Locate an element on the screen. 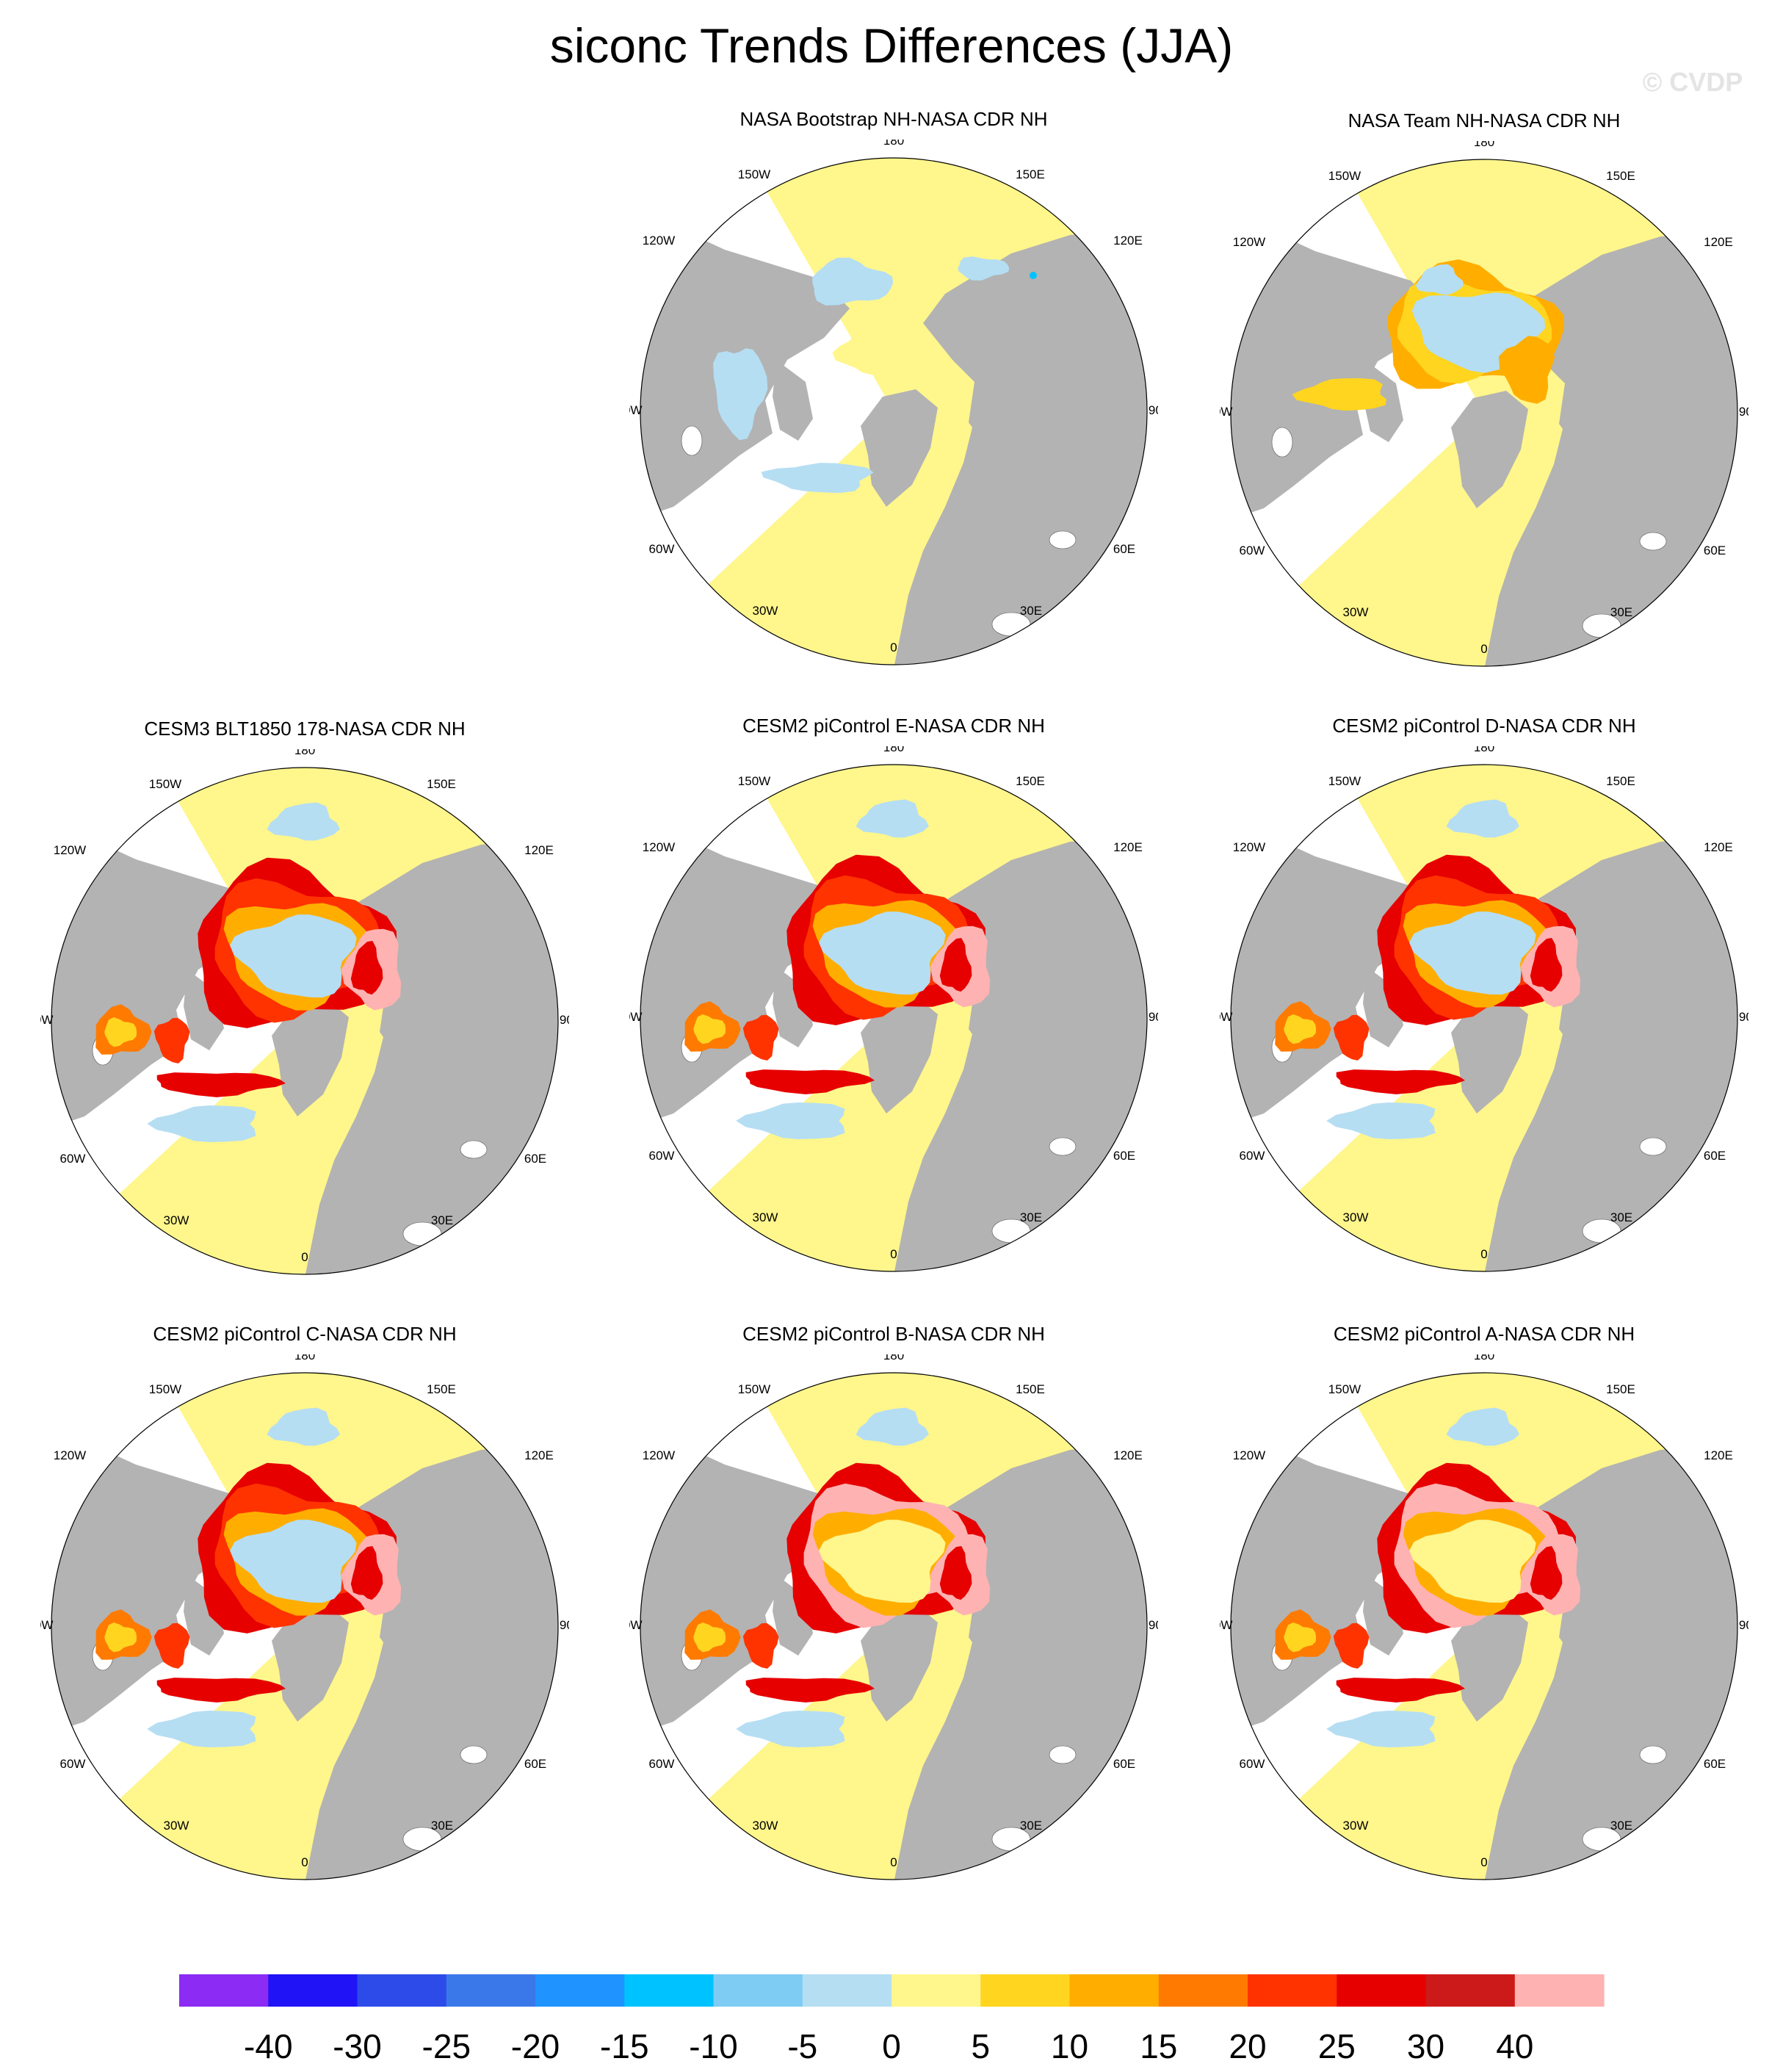  panel-title: NASA Bootstrap NH-NASA CDR NH is located at coordinates (893, 119).